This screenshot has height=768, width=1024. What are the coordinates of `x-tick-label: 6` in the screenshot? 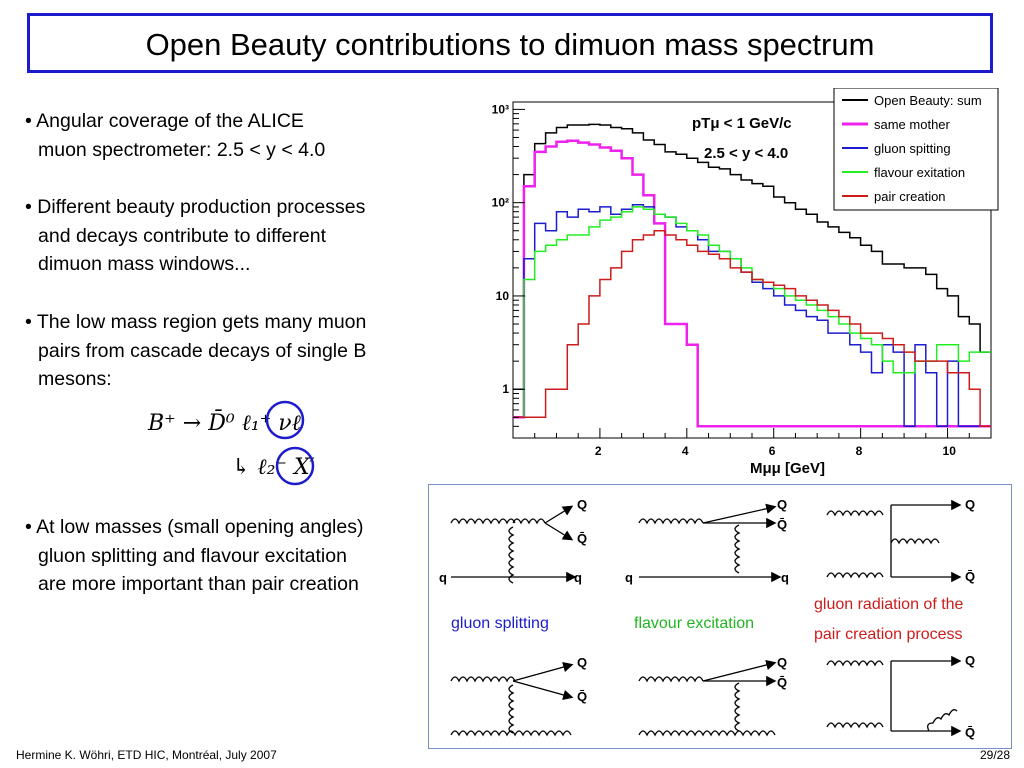 It's located at (772, 451).